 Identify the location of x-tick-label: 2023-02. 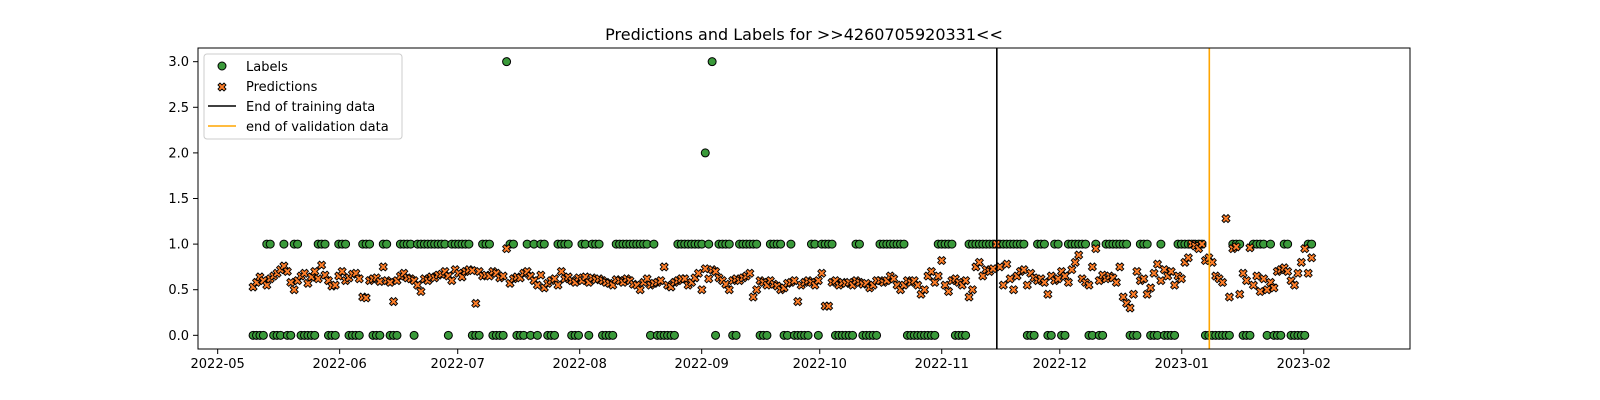
(1304, 364).